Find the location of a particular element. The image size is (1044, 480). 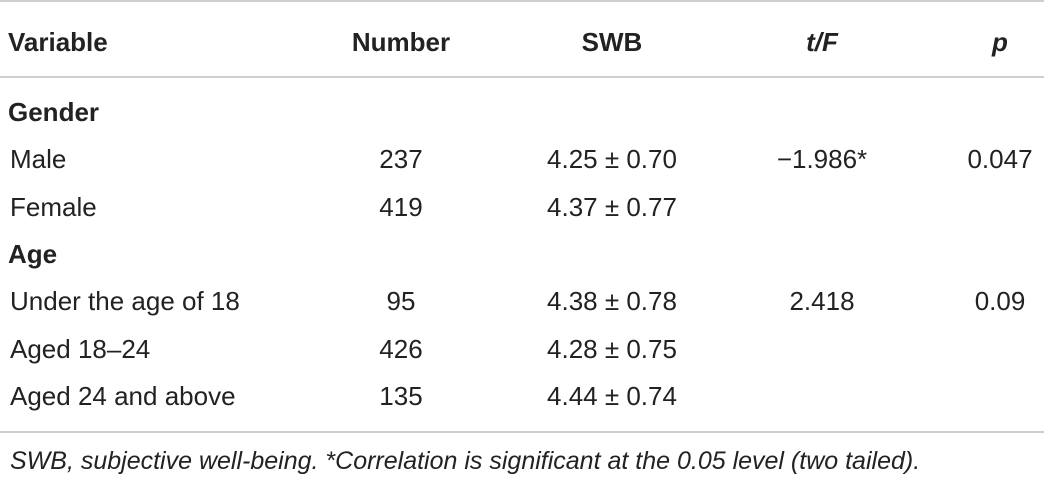

column-header: p is located at coordinates (1000, 42).